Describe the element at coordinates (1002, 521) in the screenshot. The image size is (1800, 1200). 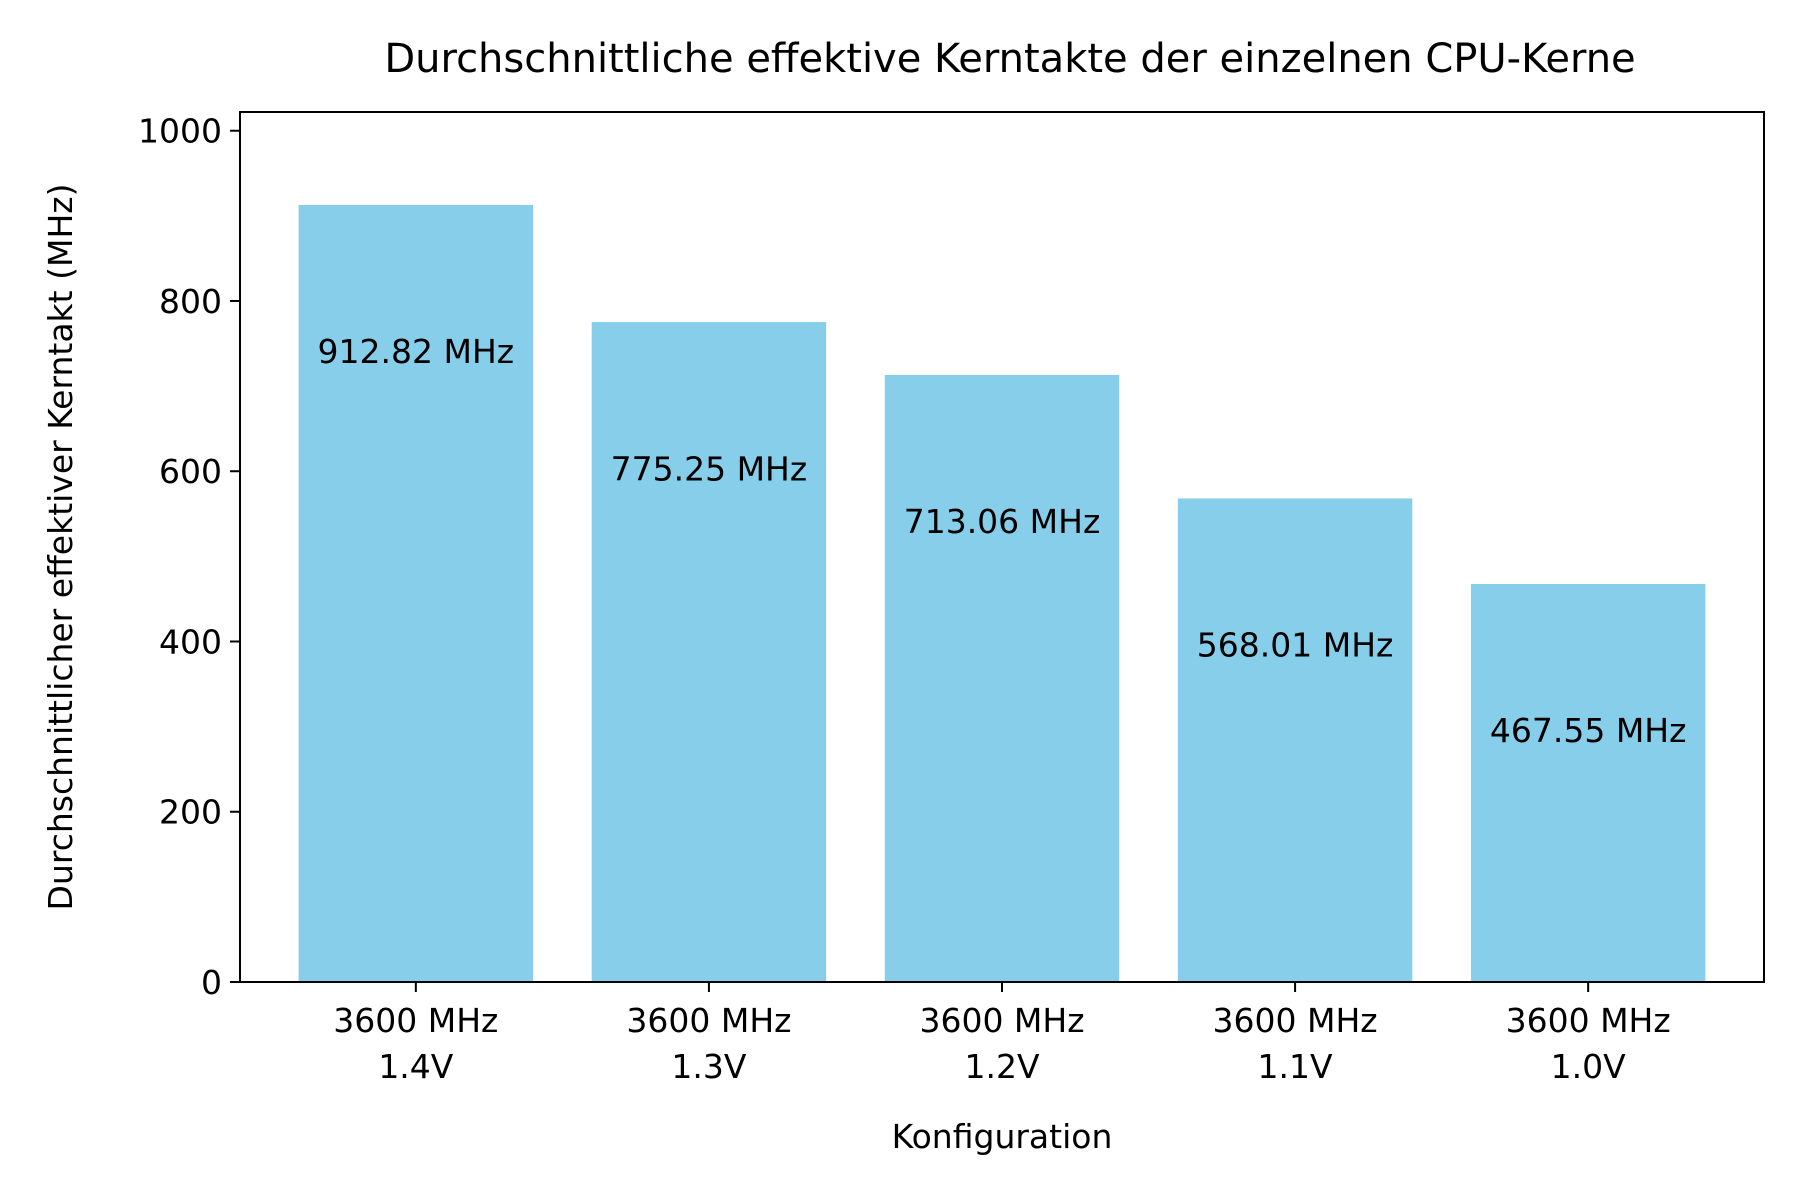
I see `bar-value-label: 713.06 MHz` at that location.